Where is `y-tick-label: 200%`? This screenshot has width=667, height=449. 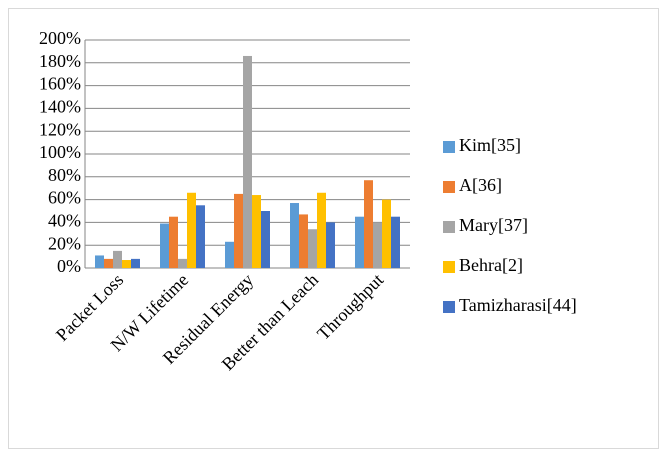
y-tick-label: 200% is located at coordinates (60, 38).